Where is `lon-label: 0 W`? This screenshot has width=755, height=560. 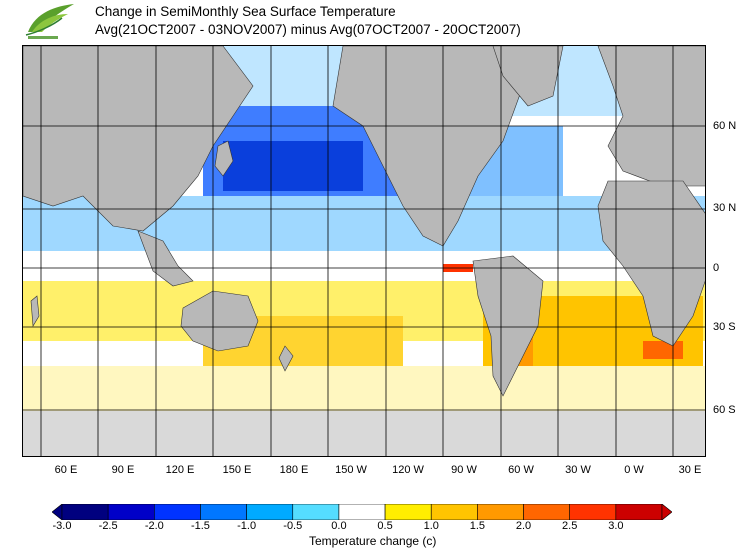
lon-label: 0 W is located at coordinates (634, 470).